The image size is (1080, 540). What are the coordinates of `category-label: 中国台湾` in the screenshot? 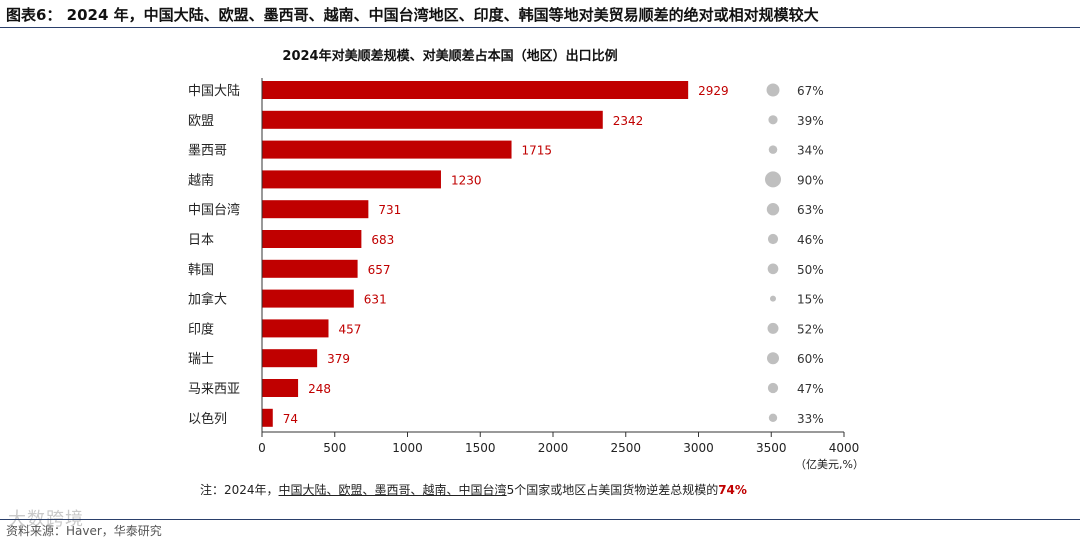 It's located at (214, 210).